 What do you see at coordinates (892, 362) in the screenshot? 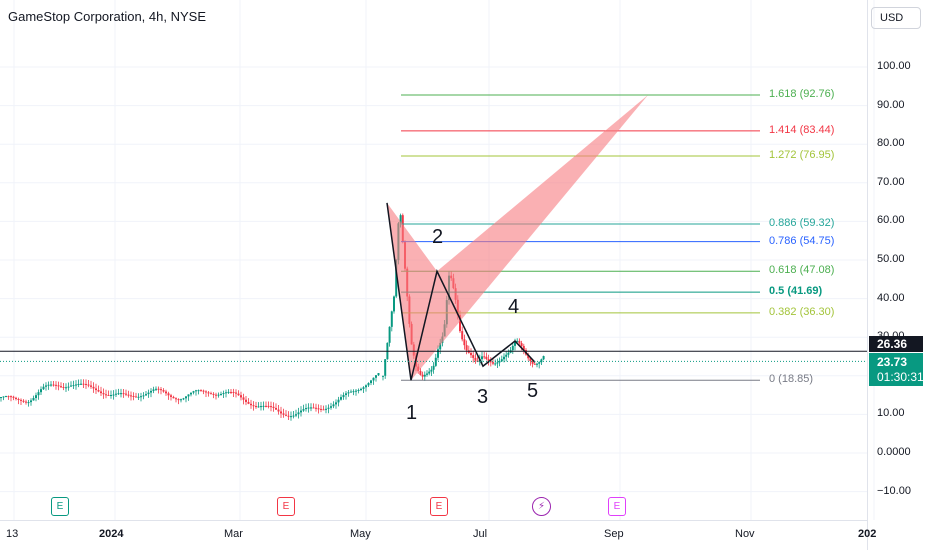
I see `current-price: 23.73` at bounding box center [892, 362].